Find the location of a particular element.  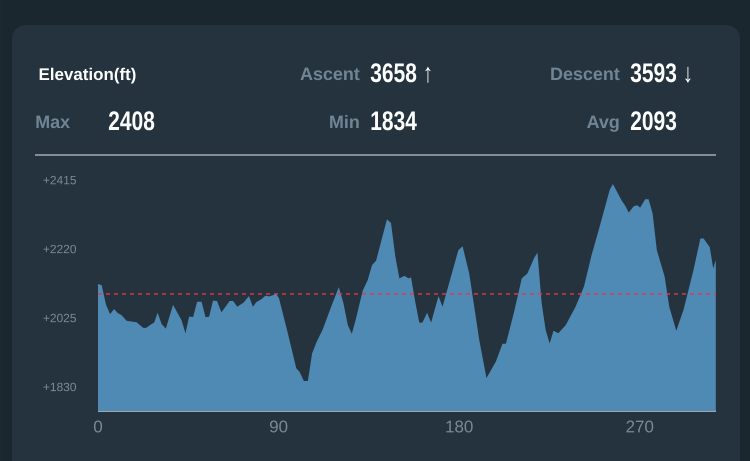

y-tick-label: +2025 is located at coordinates (59, 318).